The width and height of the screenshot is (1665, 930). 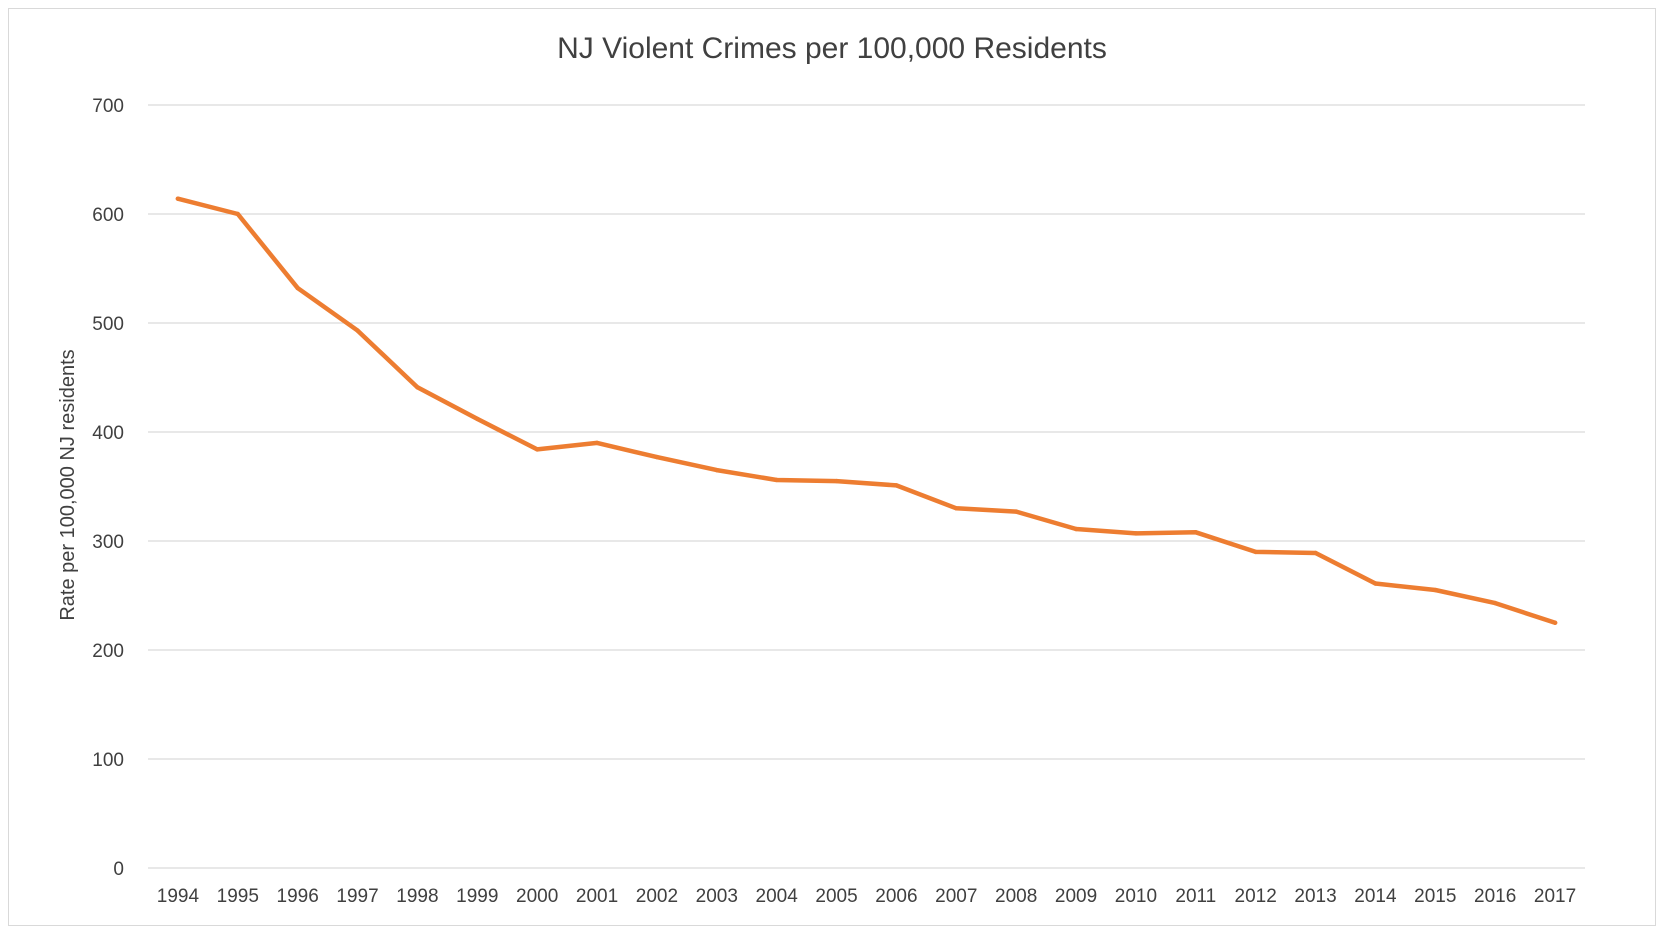 I want to click on data-point-2010, so click(x=1136, y=533).